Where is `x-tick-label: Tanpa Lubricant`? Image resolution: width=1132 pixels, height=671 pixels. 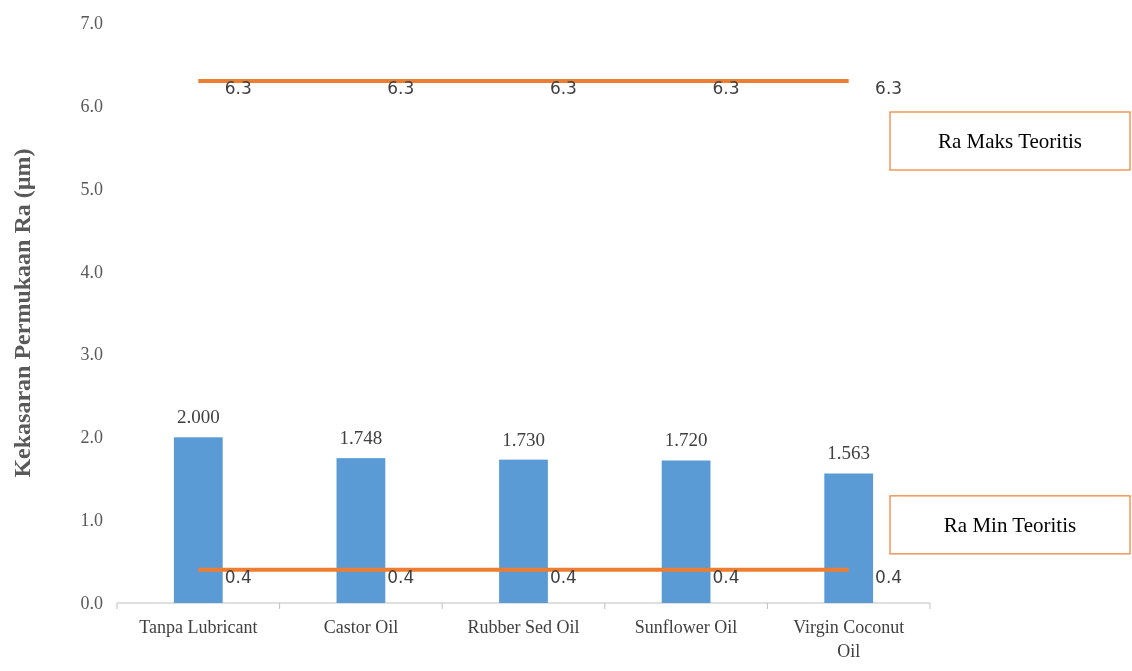 x-tick-label: Tanpa Lubricant is located at coordinates (198, 627).